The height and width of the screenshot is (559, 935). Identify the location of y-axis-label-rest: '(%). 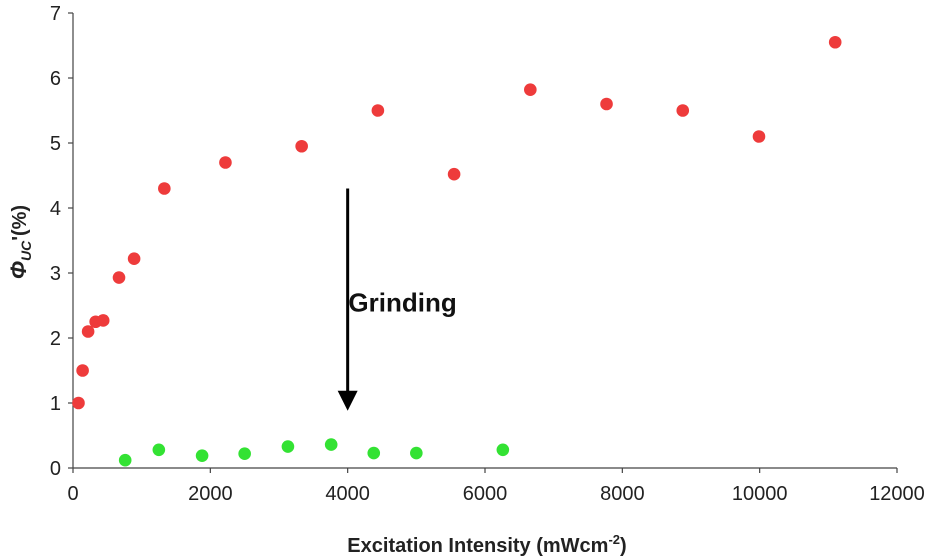
(20, 223).